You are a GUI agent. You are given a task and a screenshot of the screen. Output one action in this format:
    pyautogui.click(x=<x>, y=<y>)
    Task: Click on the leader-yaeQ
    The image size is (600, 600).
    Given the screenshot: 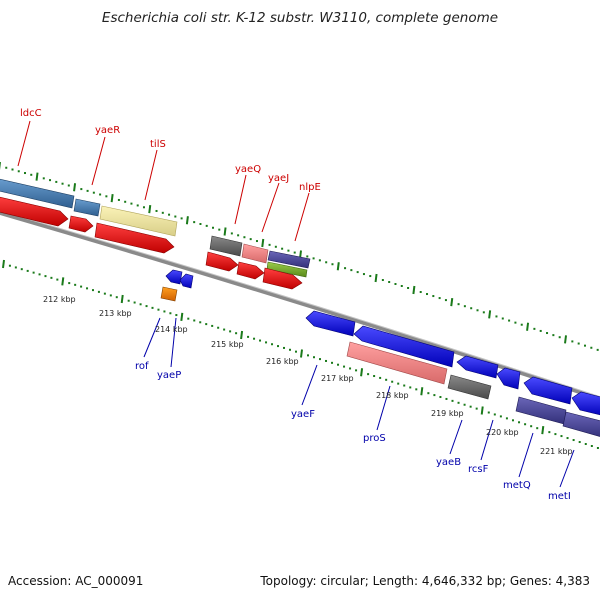 What is the action you would take?
    pyautogui.click(x=240, y=199)
    